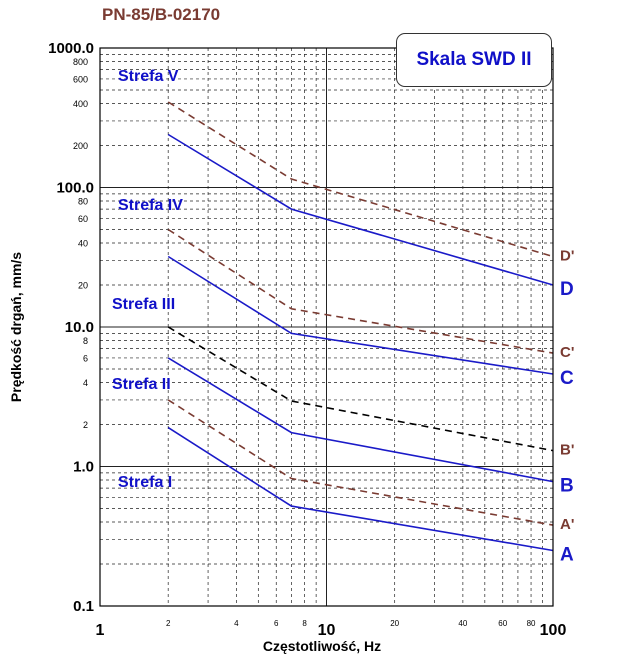 The height and width of the screenshot is (661, 619). Describe the element at coordinates (553, 630) in the screenshot. I see `x-tick-label-major: 100` at that location.